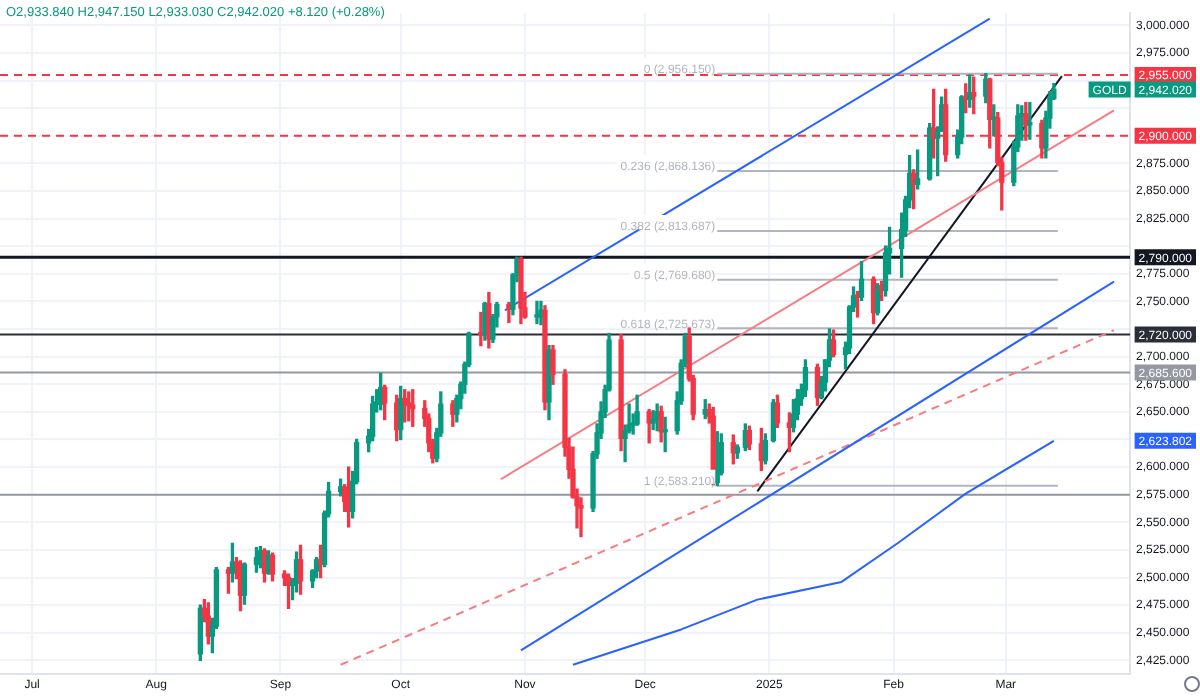 Image resolution: width=1200 pixels, height=696 pixels. What do you see at coordinates (581, 517) in the screenshot?
I see `candlestick` at bounding box center [581, 517].